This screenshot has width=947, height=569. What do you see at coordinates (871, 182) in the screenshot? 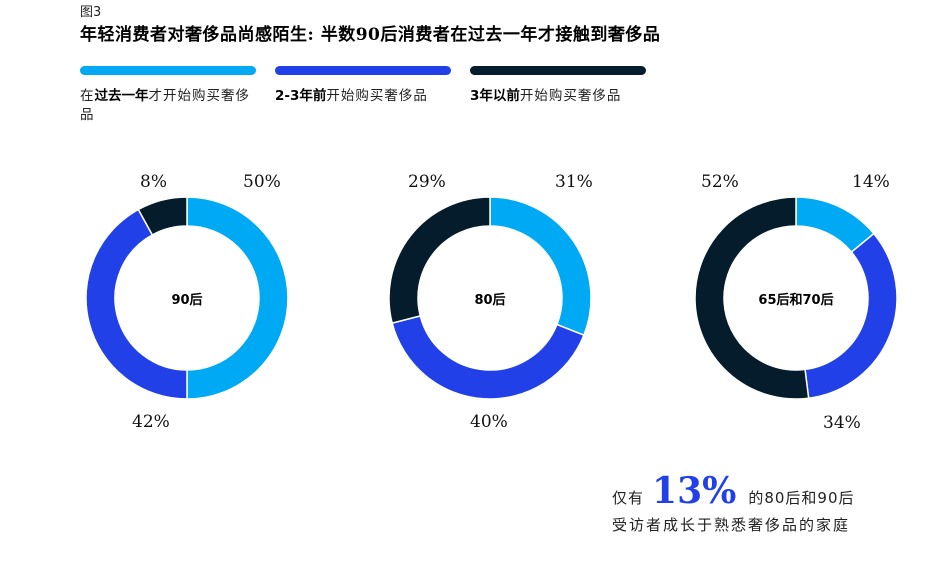
I see `pct-label: 14%` at bounding box center [871, 182].